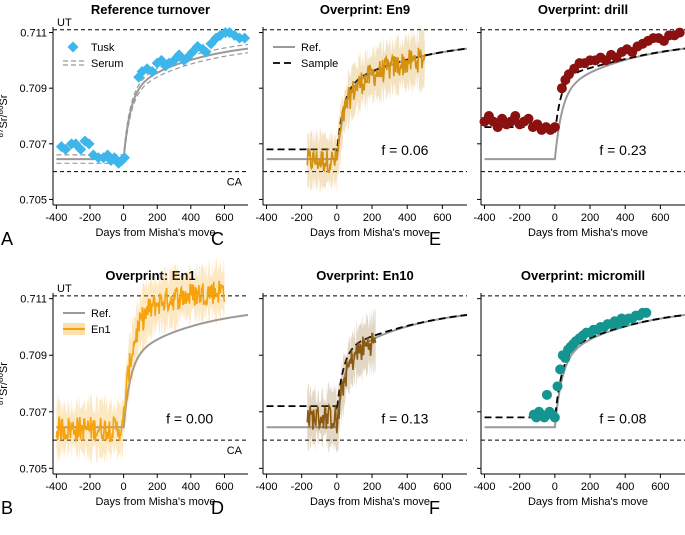  What do you see at coordinates (622, 418) in the screenshot?
I see `f-value: f = 0.08` at bounding box center [622, 418].